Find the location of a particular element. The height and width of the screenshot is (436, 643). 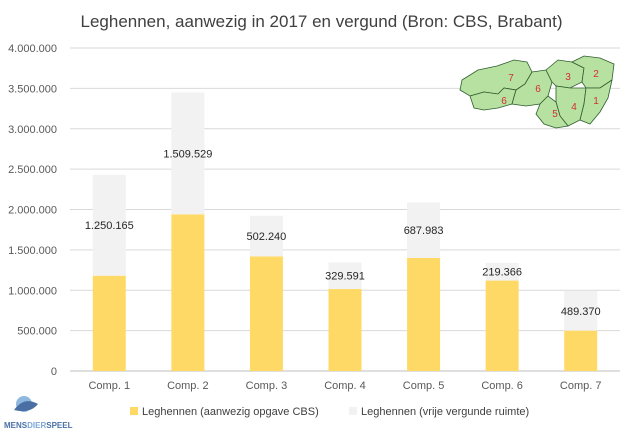

mensdierspeel-logo: MENSDIERSPEEL is located at coordinates (38, 413).